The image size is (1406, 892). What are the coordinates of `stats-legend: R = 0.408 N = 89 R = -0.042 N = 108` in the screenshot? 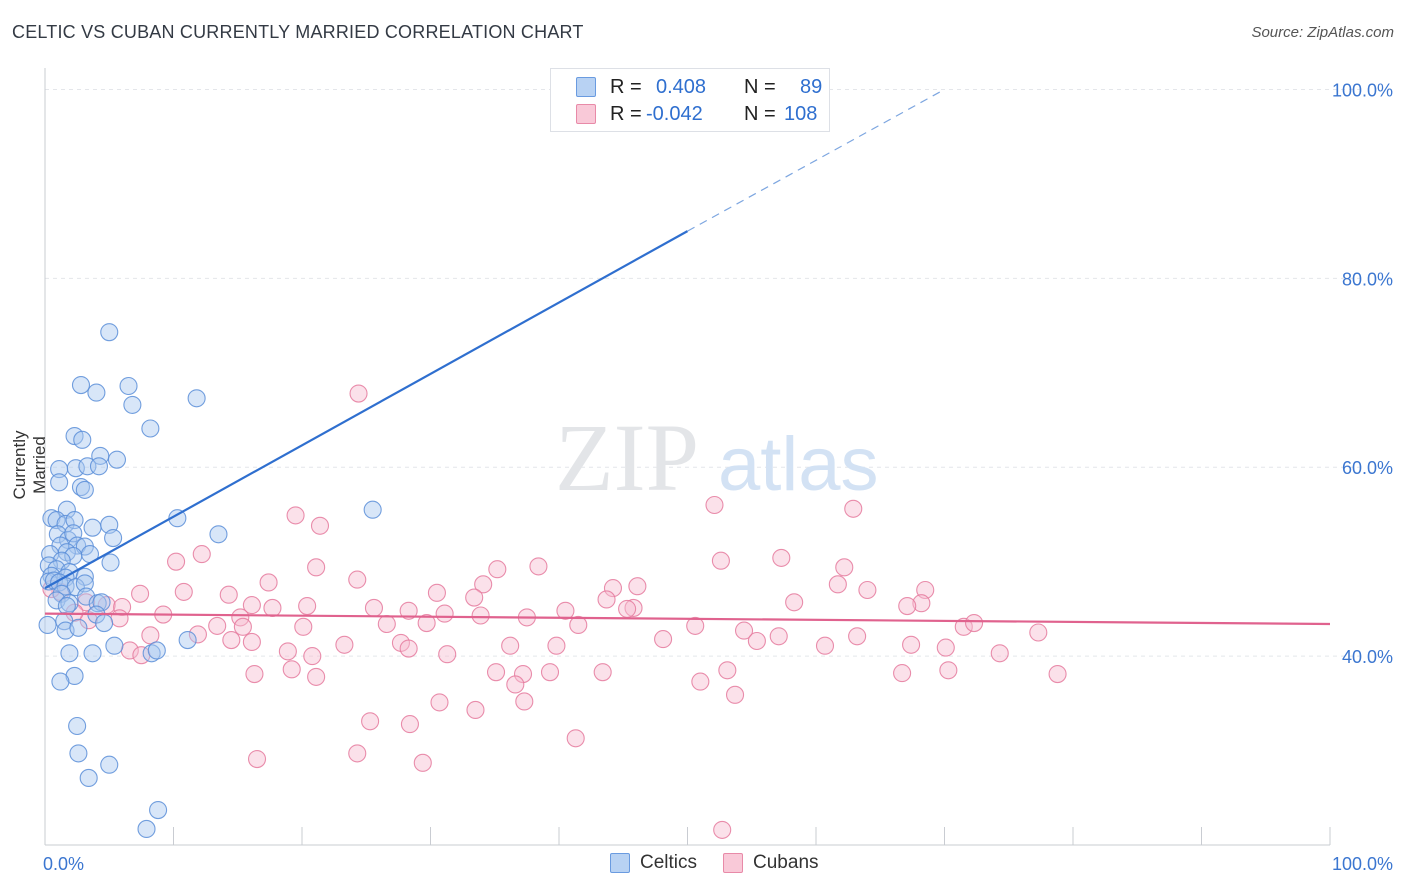 It's located at (690, 100).